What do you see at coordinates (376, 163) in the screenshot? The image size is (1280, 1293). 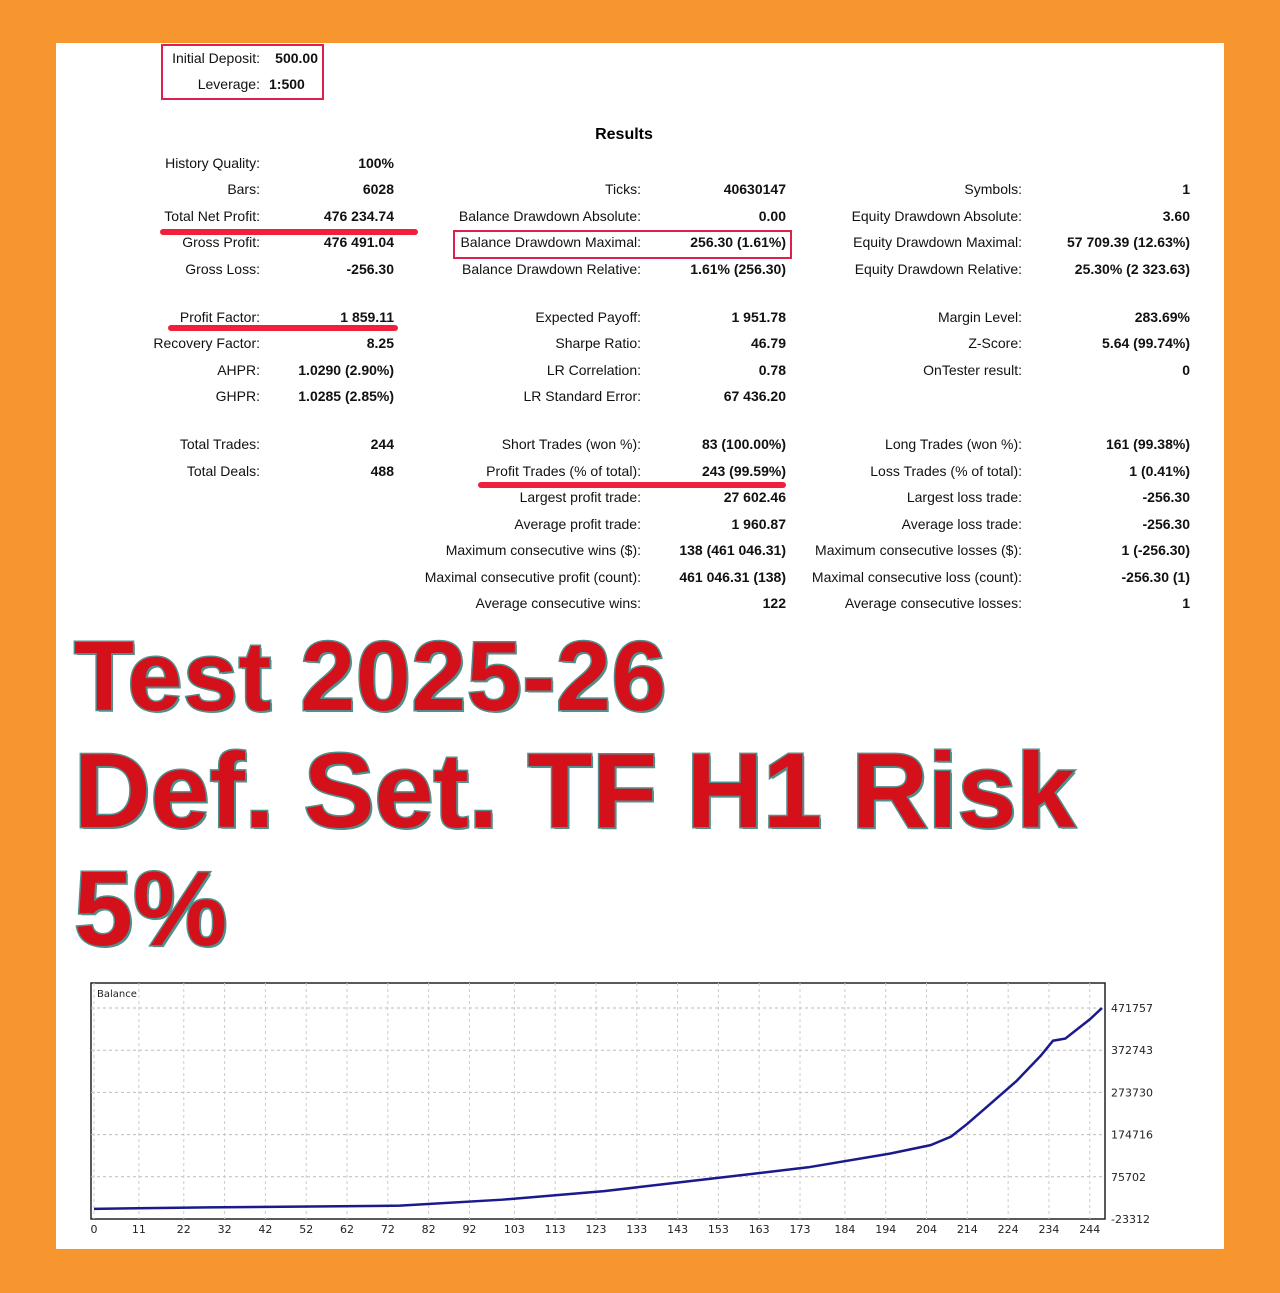 I see `col1-value: 100%` at bounding box center [376, 163].